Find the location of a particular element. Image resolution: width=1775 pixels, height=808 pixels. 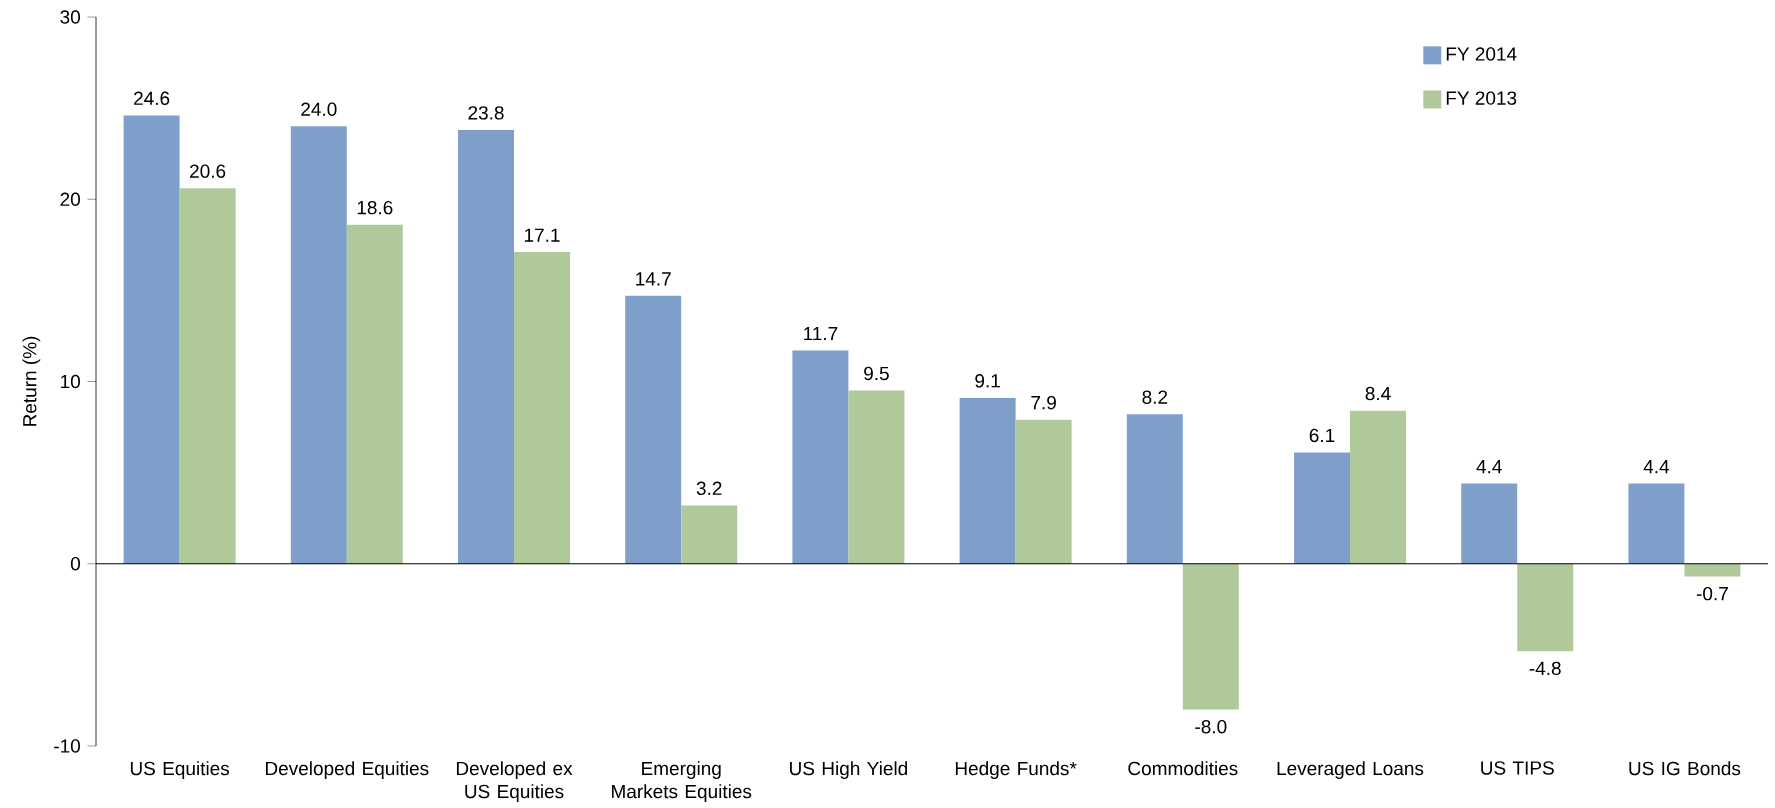

x-tick-label: US High Yield is located at coordinates (849, 770).